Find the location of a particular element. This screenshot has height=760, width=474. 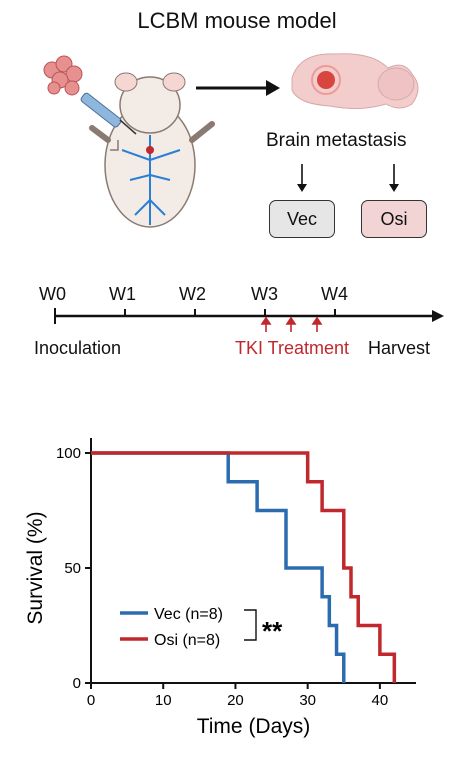

vec-group-label: Vec is located at coordinates (302, 218).